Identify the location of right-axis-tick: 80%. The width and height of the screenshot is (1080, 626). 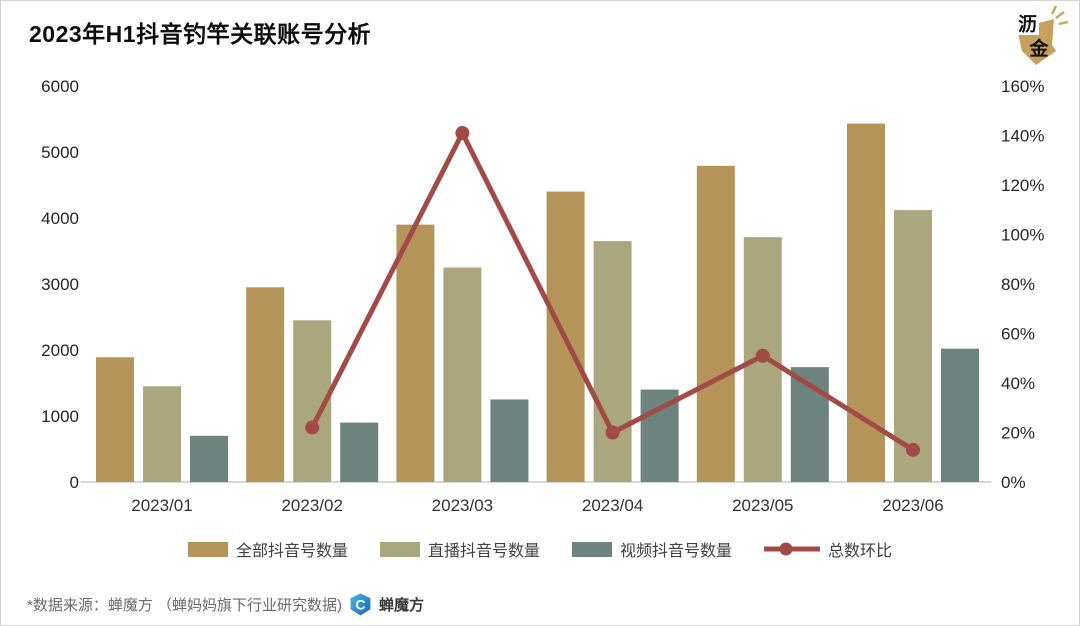
(1018, 284).